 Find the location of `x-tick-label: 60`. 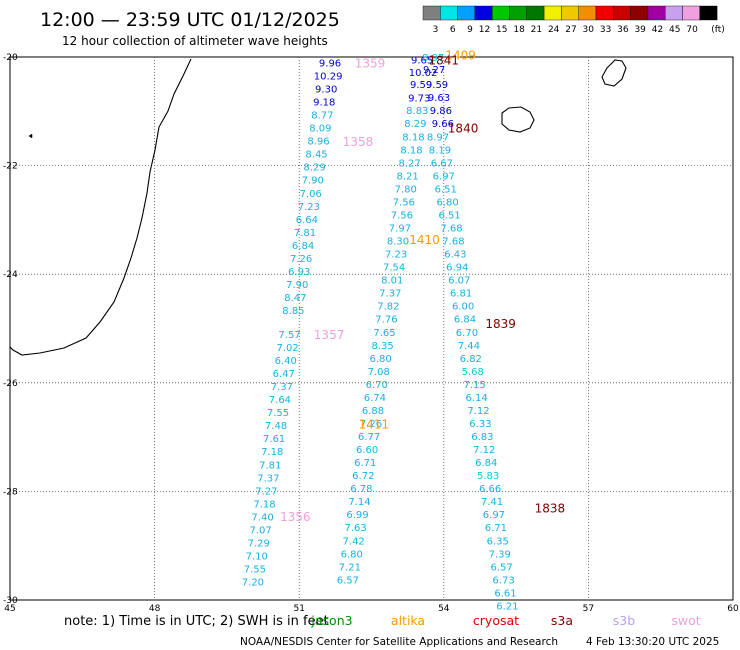

x-tick-label: 60 is located at coordinates (733, 609).